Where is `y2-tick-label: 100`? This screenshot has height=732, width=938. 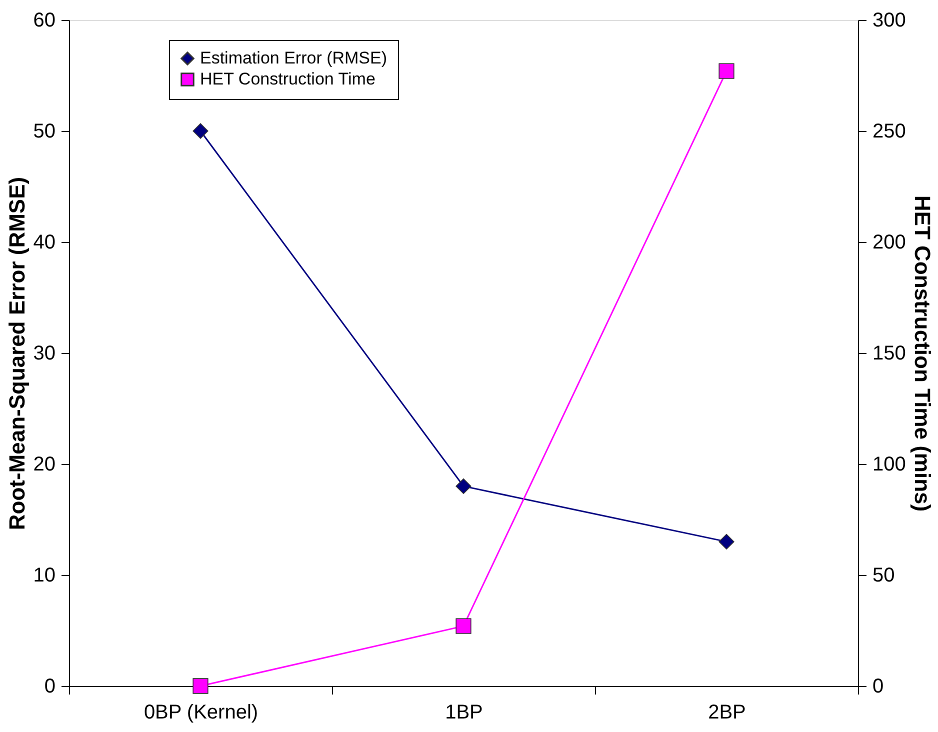 y2-tick-label: 100 is located at coordinates (889, 465).